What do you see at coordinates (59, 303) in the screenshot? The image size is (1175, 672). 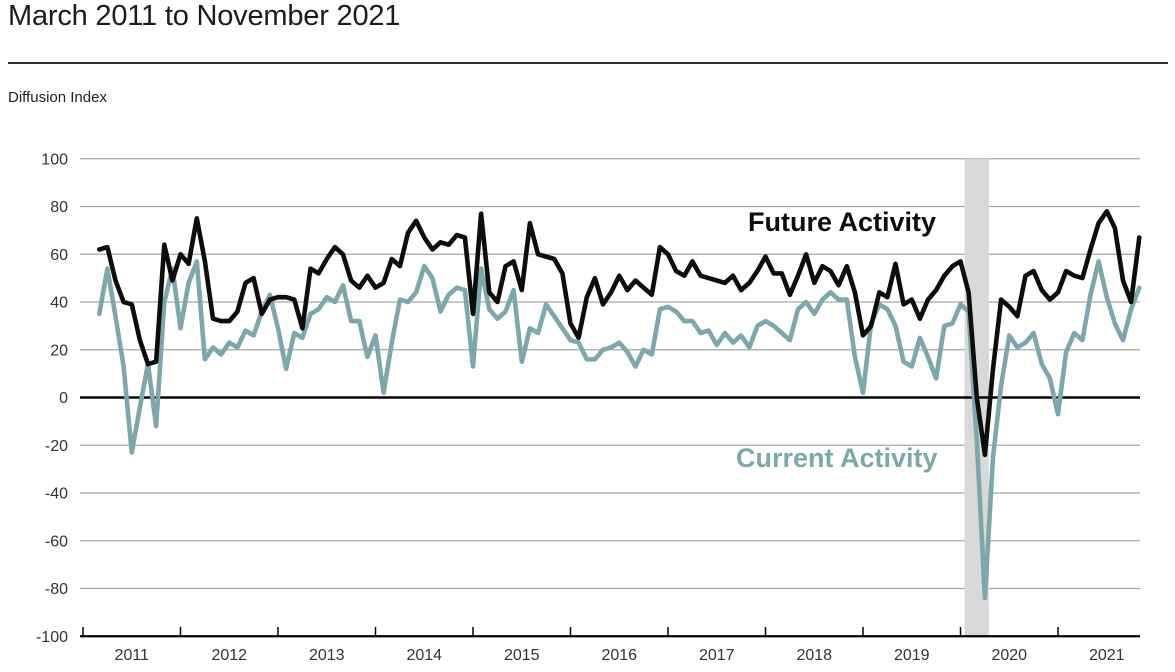 I see `y-tick-label: 40` at bounding box center [59, 303].